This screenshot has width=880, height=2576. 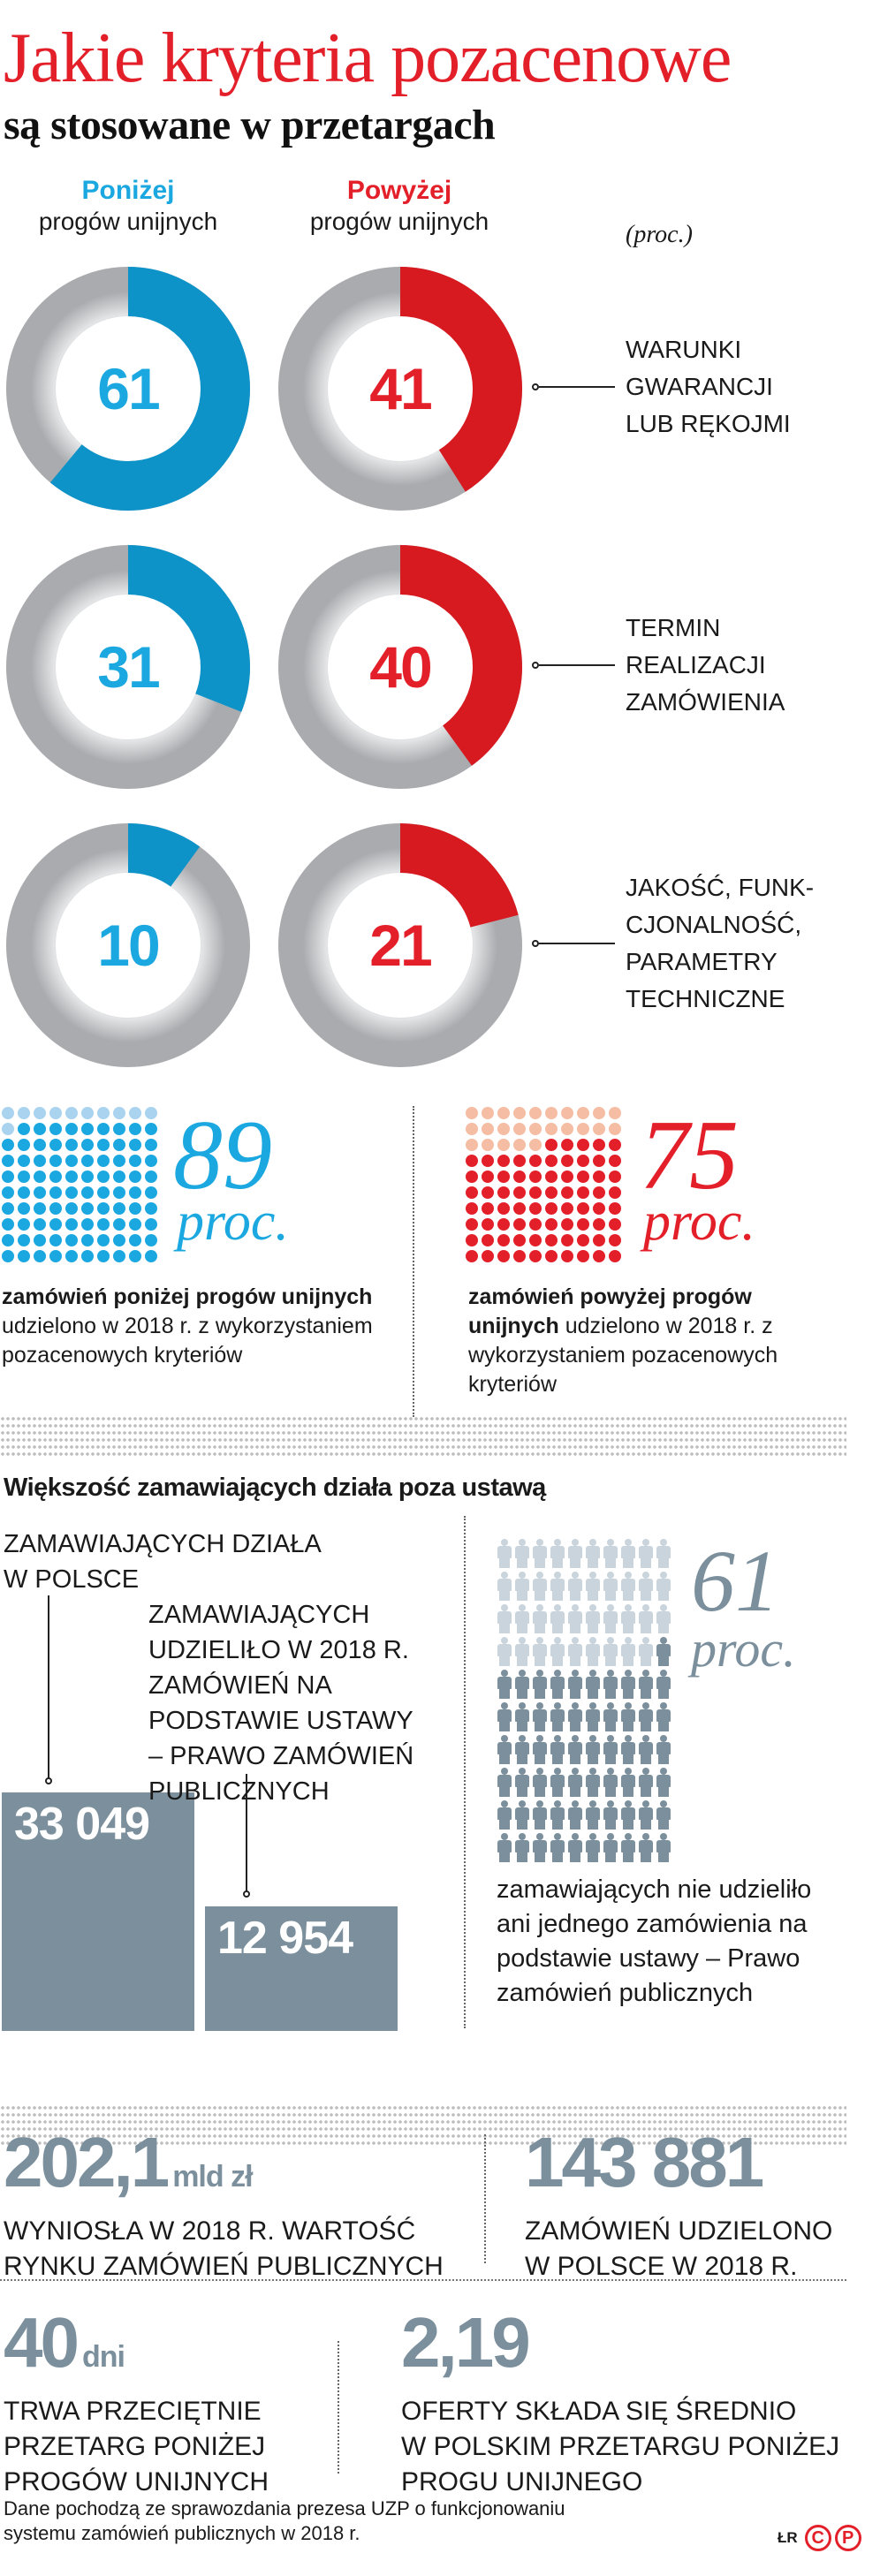 What do you see at coordinates (817, 2538) in the screenshot?
I see `logo-c-icon: C` at bounding box center [817, 2538].